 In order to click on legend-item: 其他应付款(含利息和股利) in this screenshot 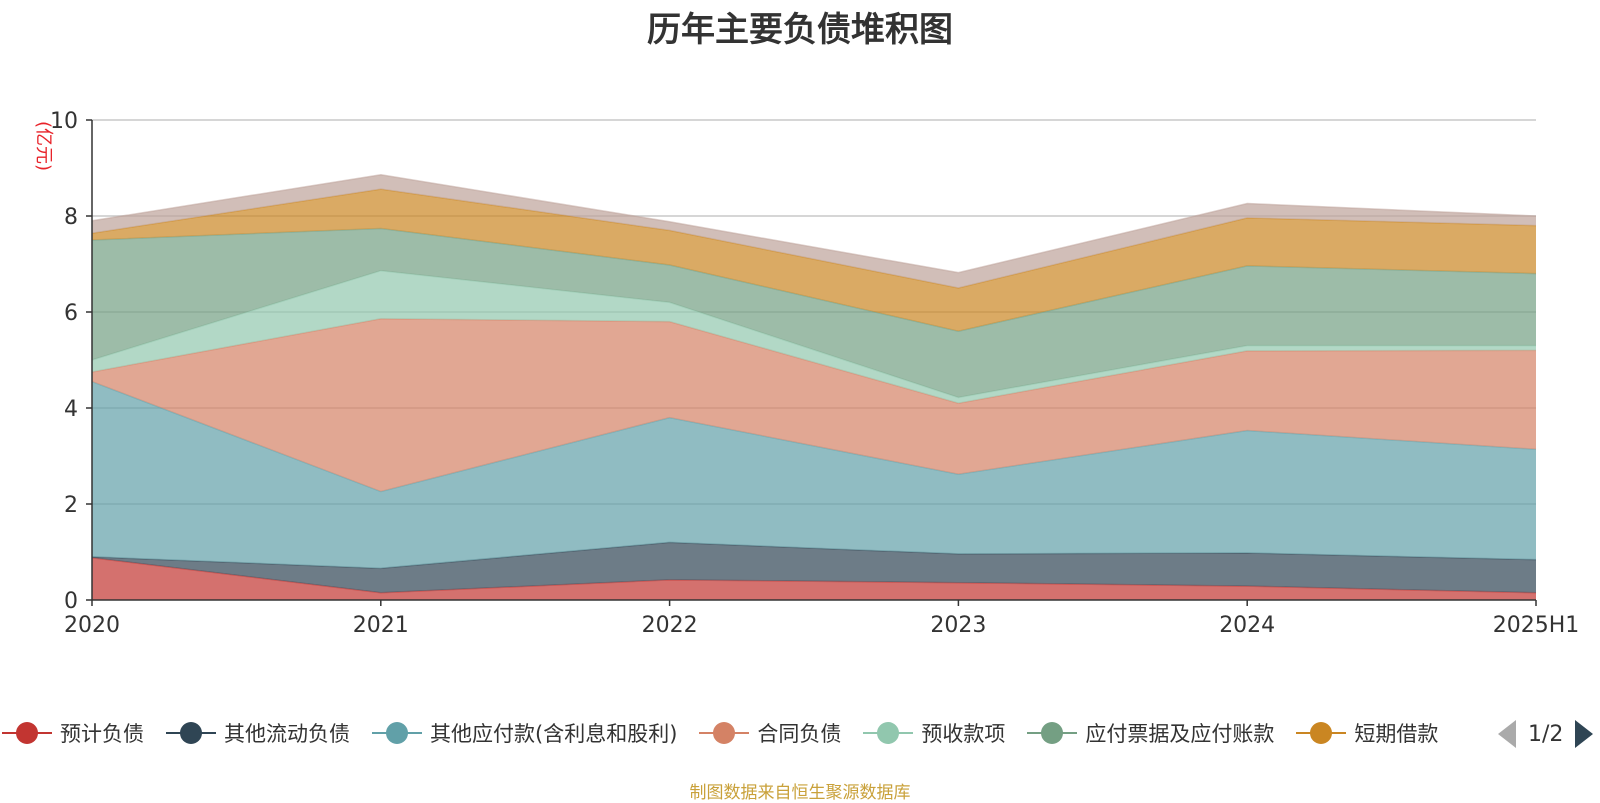, I will do `click(524, 733)`.